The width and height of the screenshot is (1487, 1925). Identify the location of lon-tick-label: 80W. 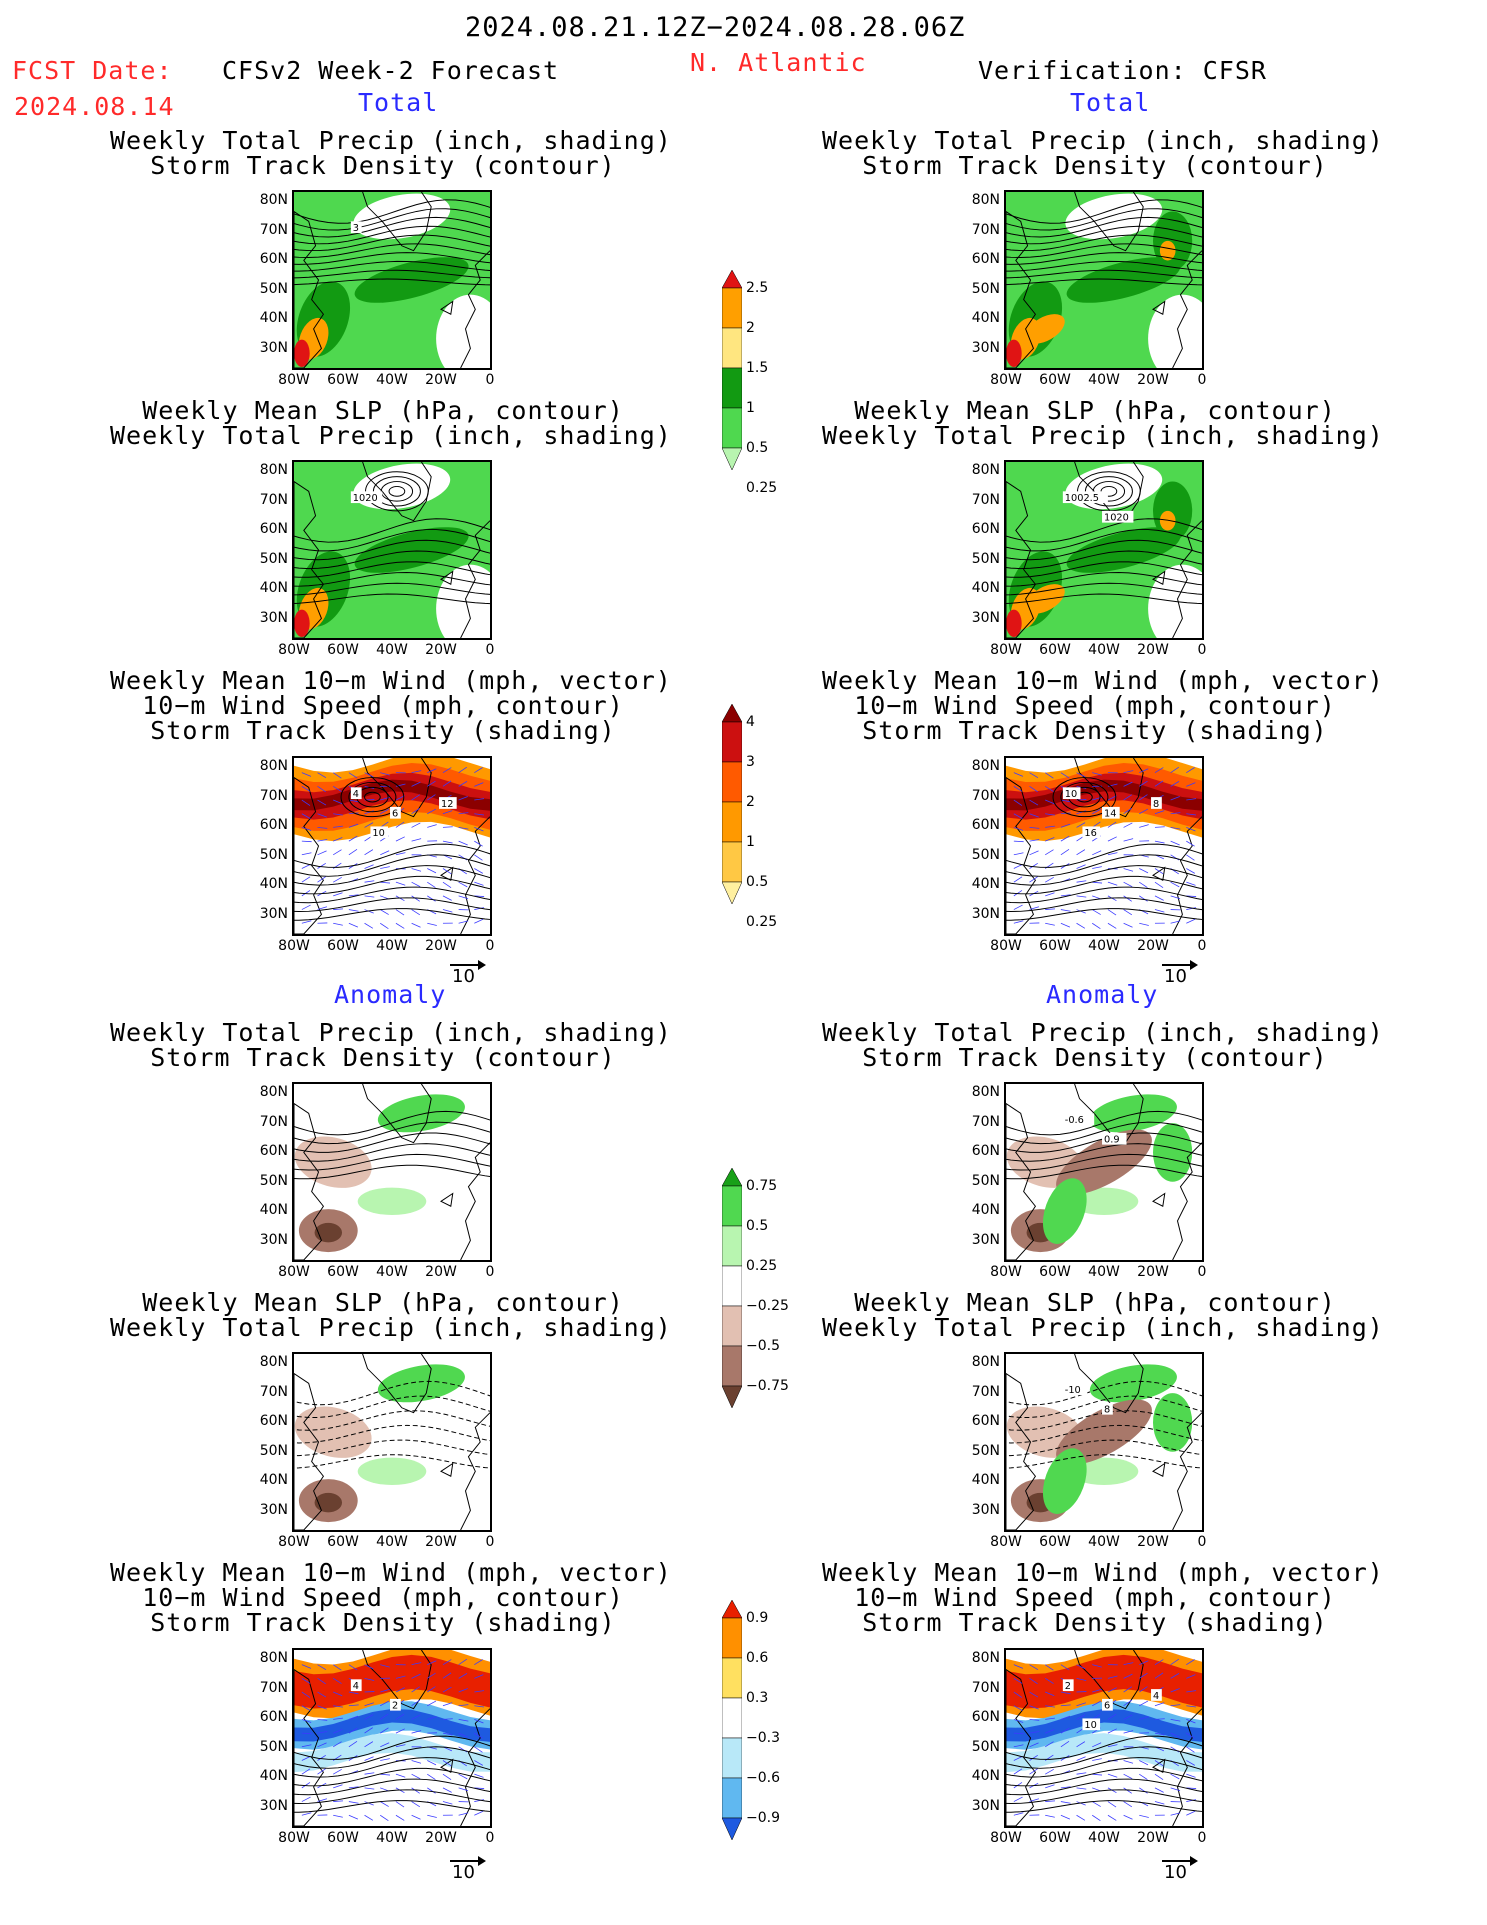
(1006, 1838).